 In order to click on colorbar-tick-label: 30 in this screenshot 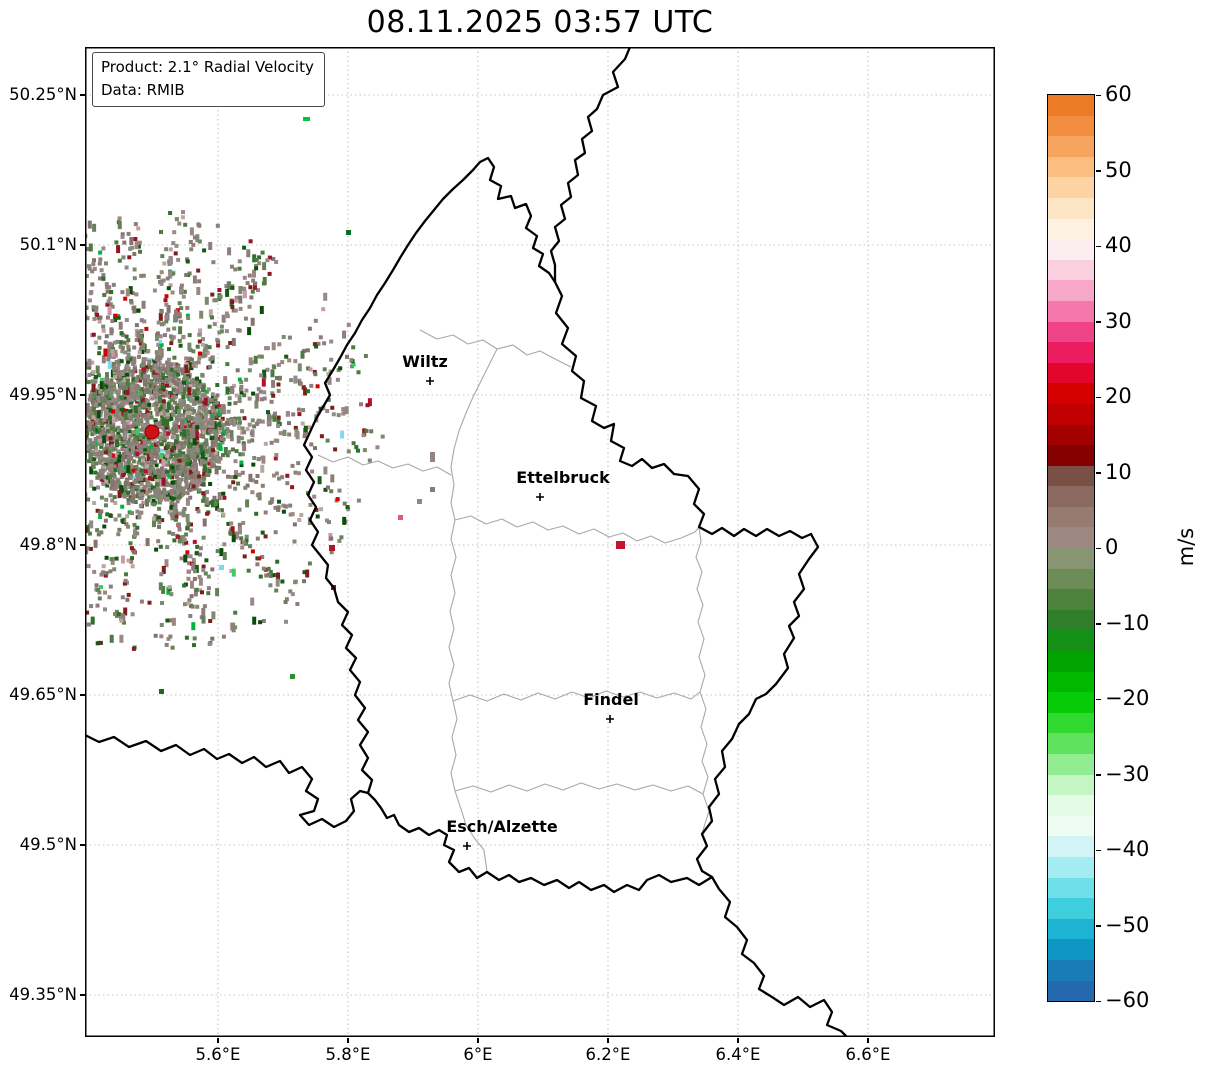, I will do `click(1118, 320)`.